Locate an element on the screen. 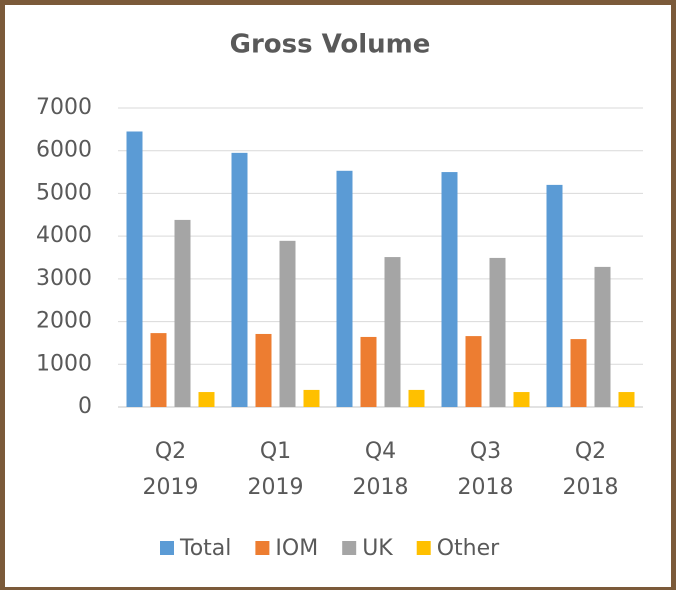 The image size is (676, 590). y-tick-label: 6000 is located at coordinates (64, 150).